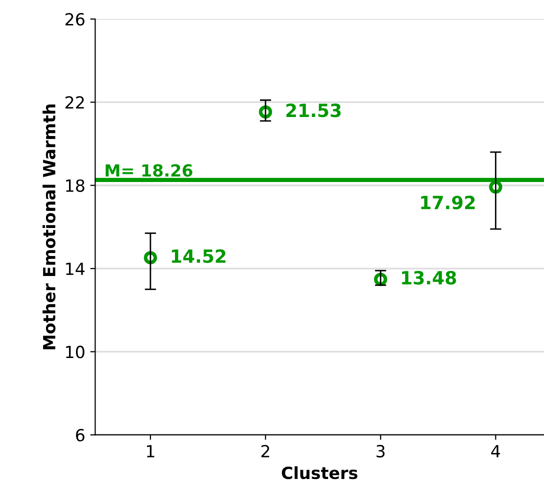  What do you see at coordinates (75, 352) in the screenshot?
I see `y-tick-label: 10` at bounding box center [75, 352].